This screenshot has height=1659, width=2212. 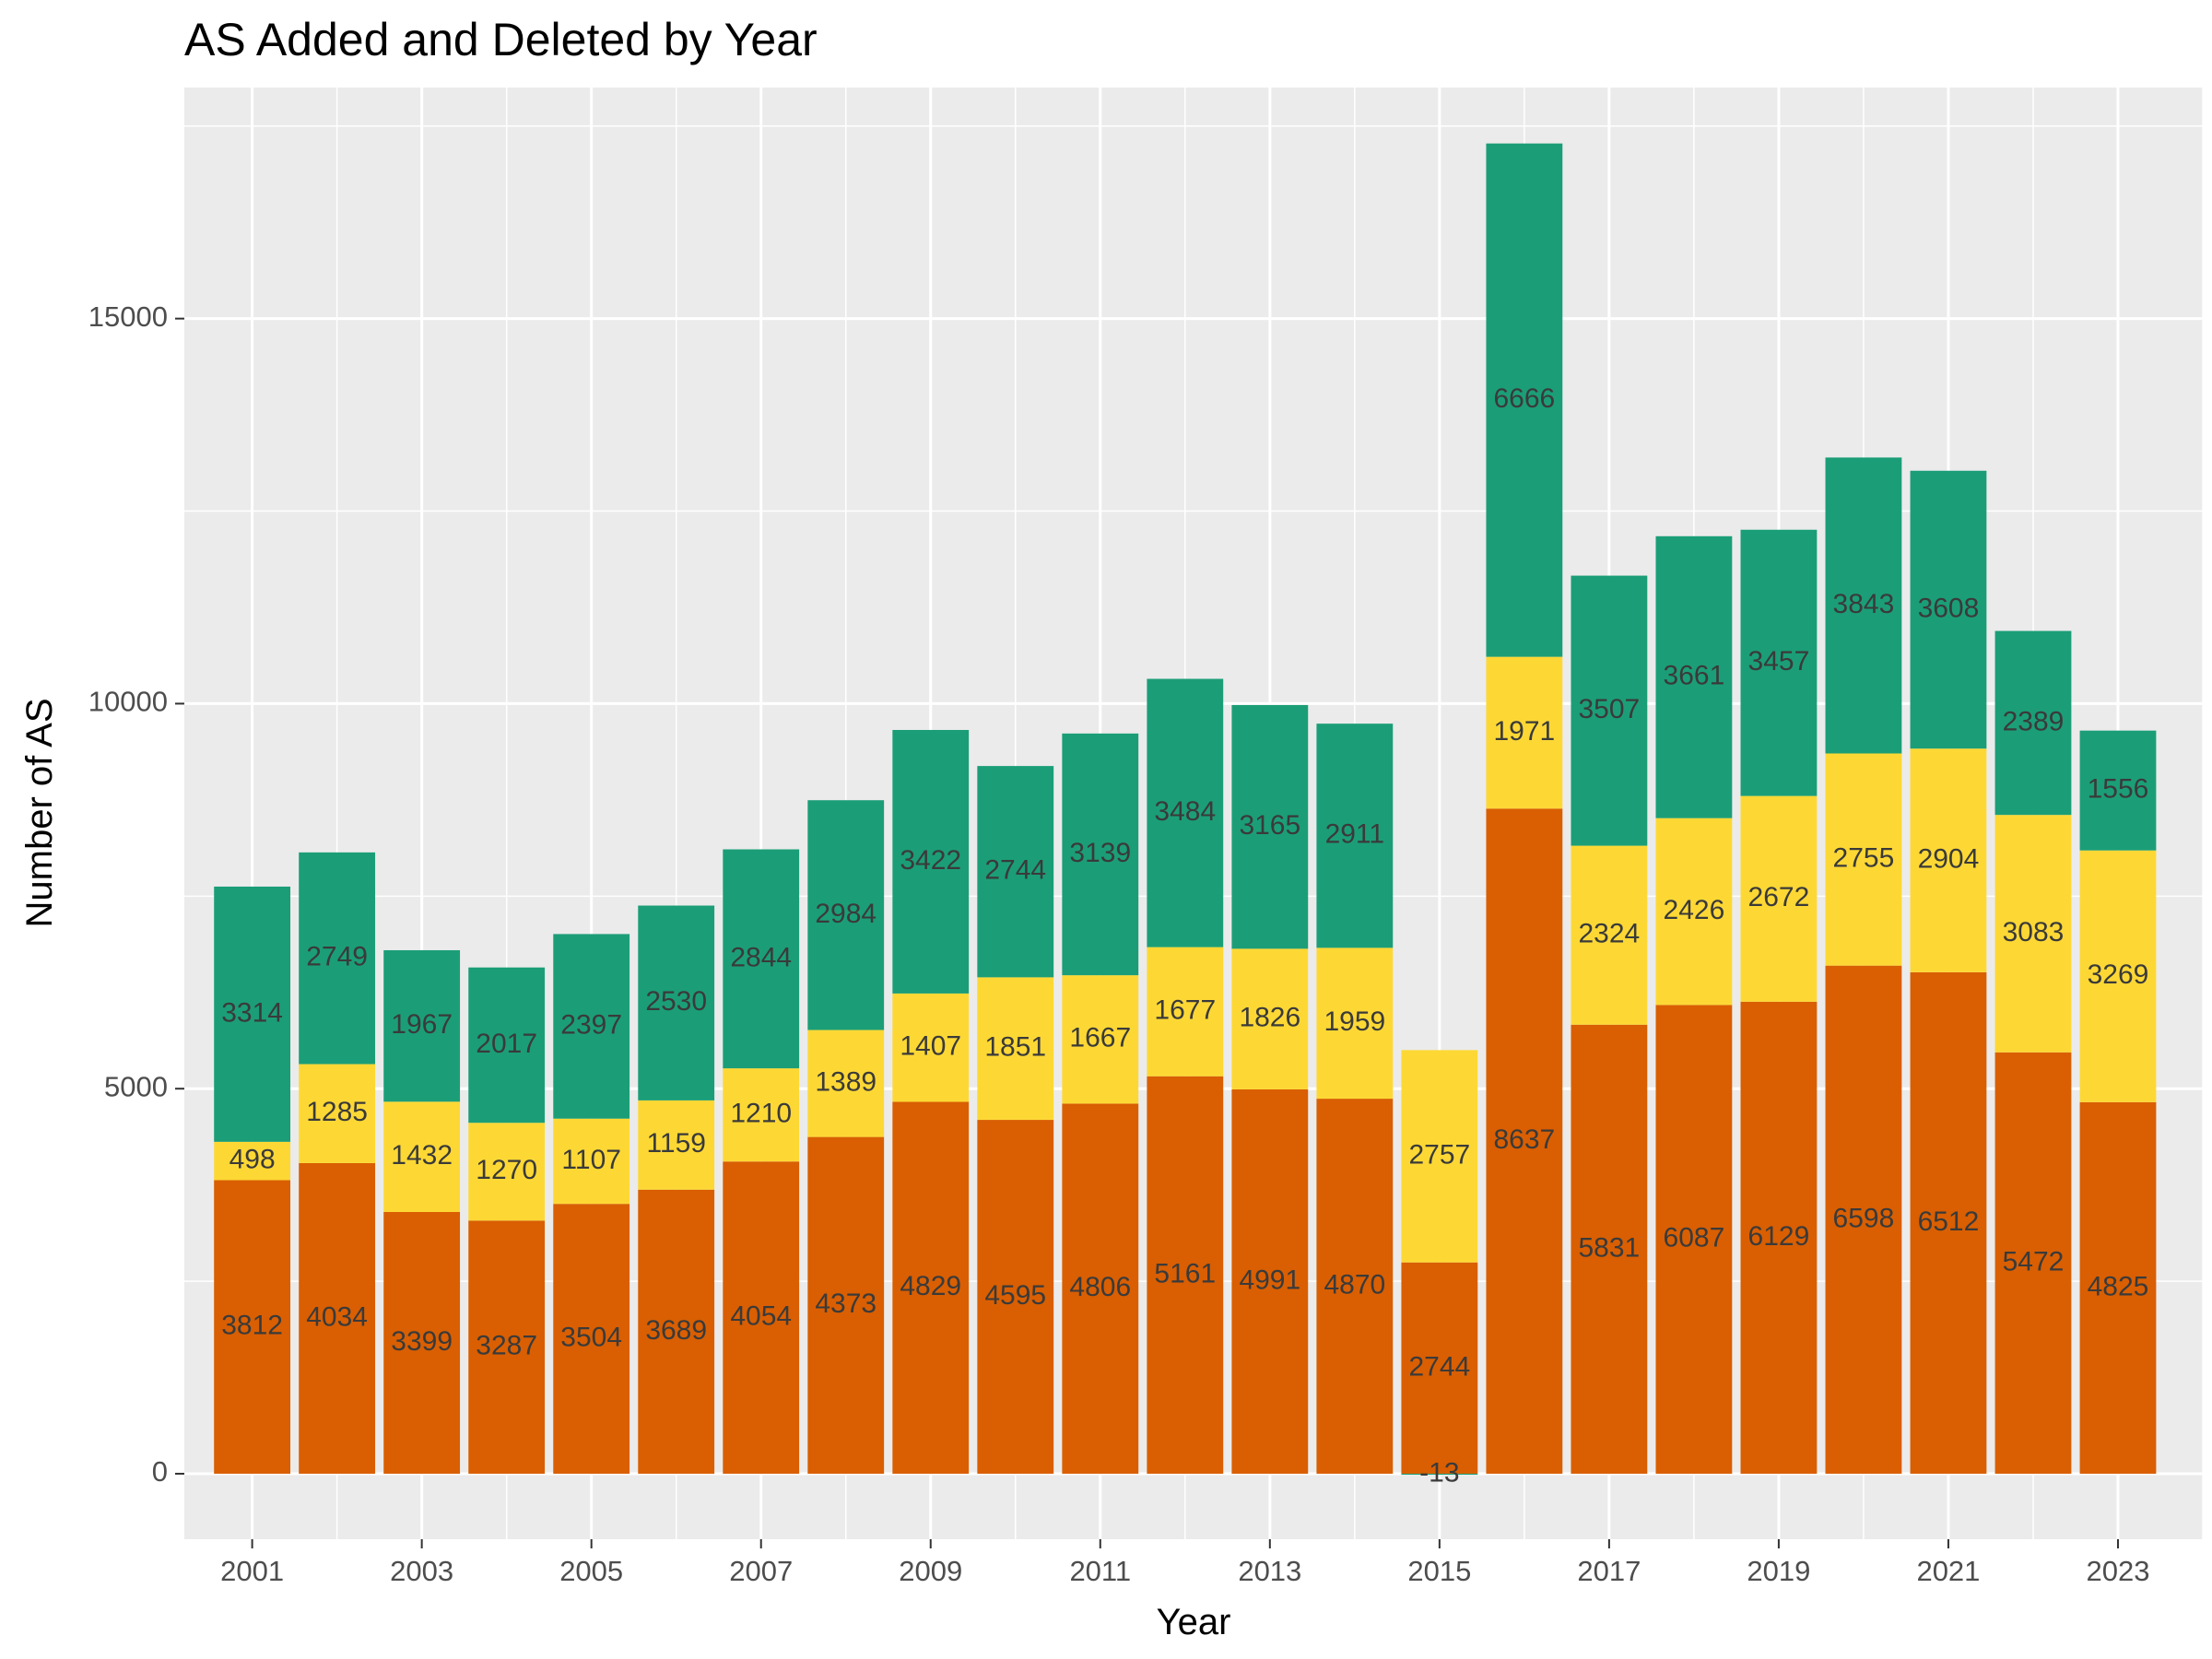 What do you see at coordinates (501, 39) in the screenshot?
I see `chart-title: AS Added and Deleted by Year` at bounding box center [501, 39].